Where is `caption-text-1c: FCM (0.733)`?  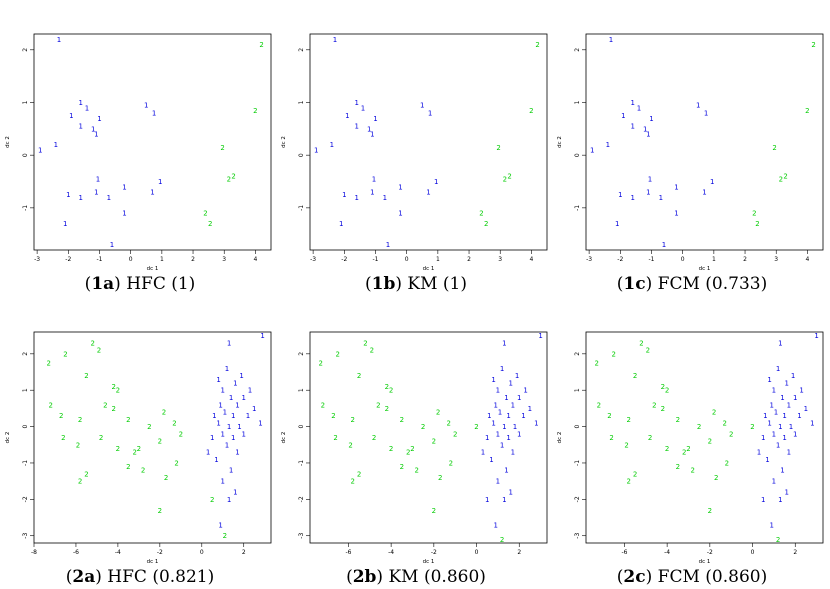 caption-text-1c: FCM (0.733) is located at coordinates (712, 284).